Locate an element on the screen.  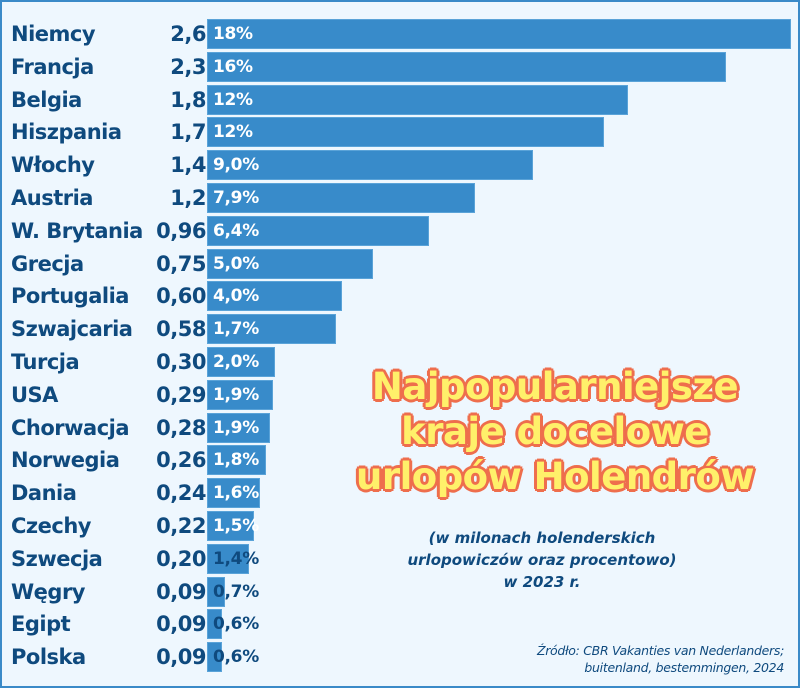
chart-row: Austria 1,2 7,9% is located at coordinates (401, 198).